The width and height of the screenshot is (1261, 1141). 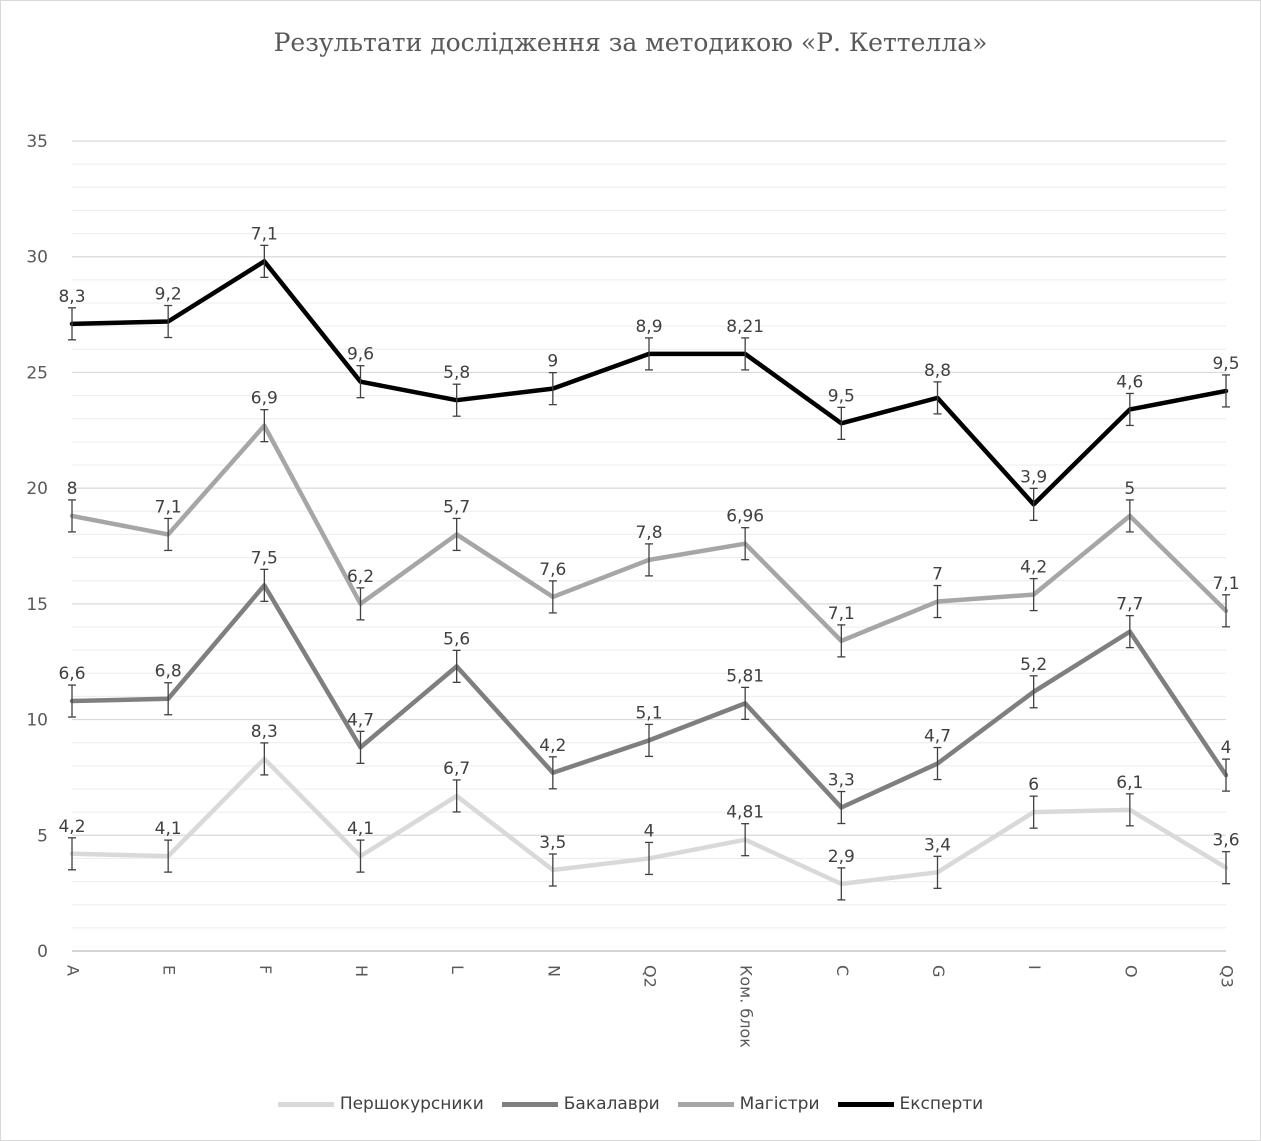 I want to click on x-tick-label: C, so click(x=842, y=970).